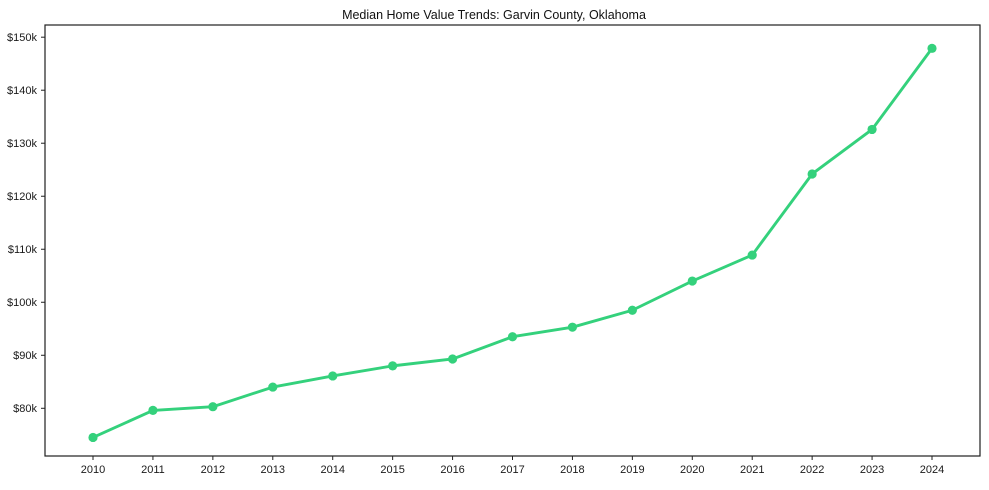  I want to click on x-axis-tick-label: 2011, so click(153, 470).